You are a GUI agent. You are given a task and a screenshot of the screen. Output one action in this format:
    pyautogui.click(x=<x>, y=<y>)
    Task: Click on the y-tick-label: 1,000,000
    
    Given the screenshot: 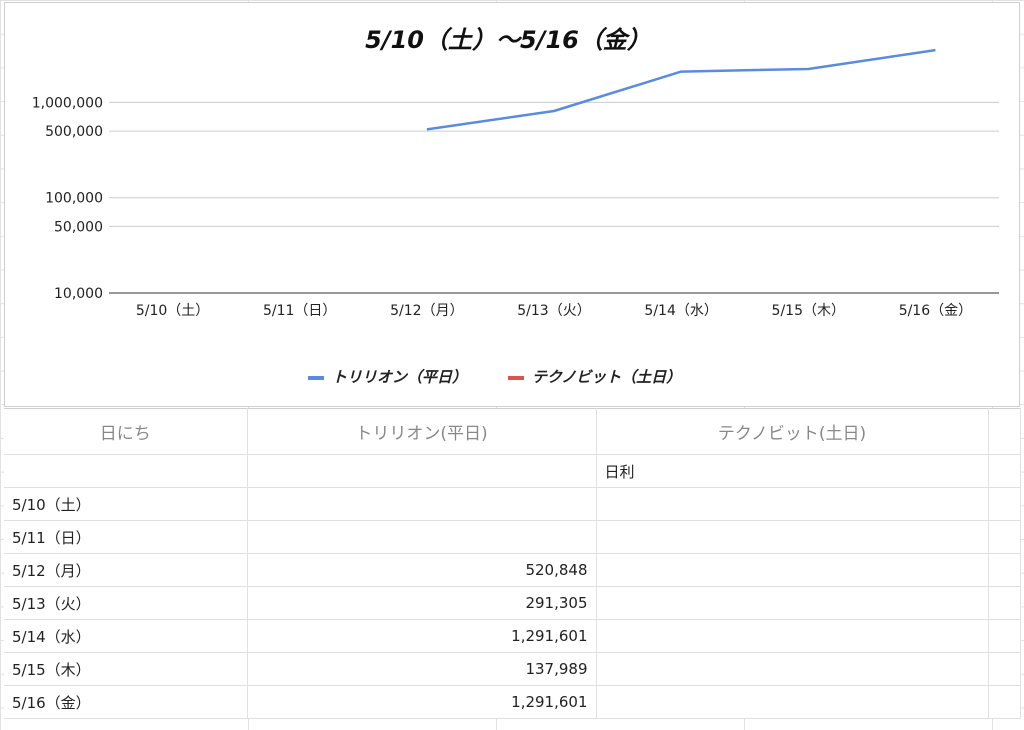 What is the action you would take?
    pyautogui.click(x=67, y=103)
    